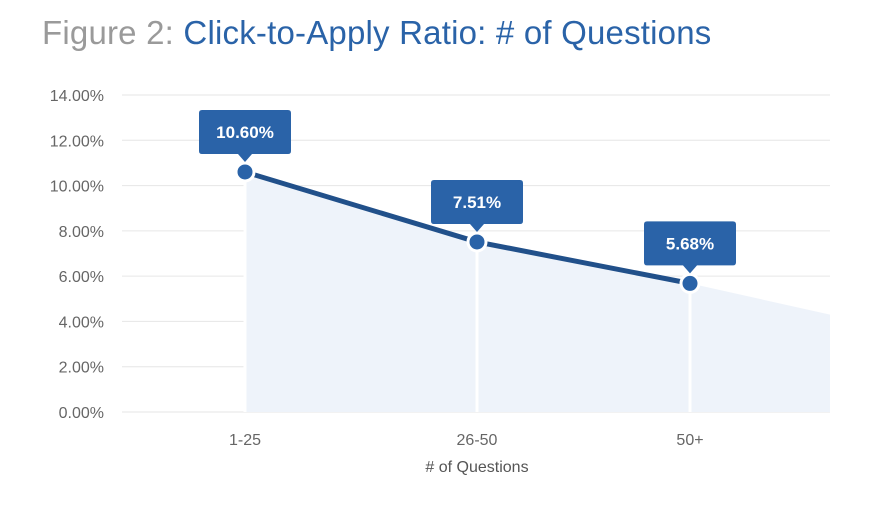  What do you see at coordinates (447, 32) in the screenshot?
I see `figure-title: Click-to-Apply Ratio: # of Questions` at bounding box center [447, 32].